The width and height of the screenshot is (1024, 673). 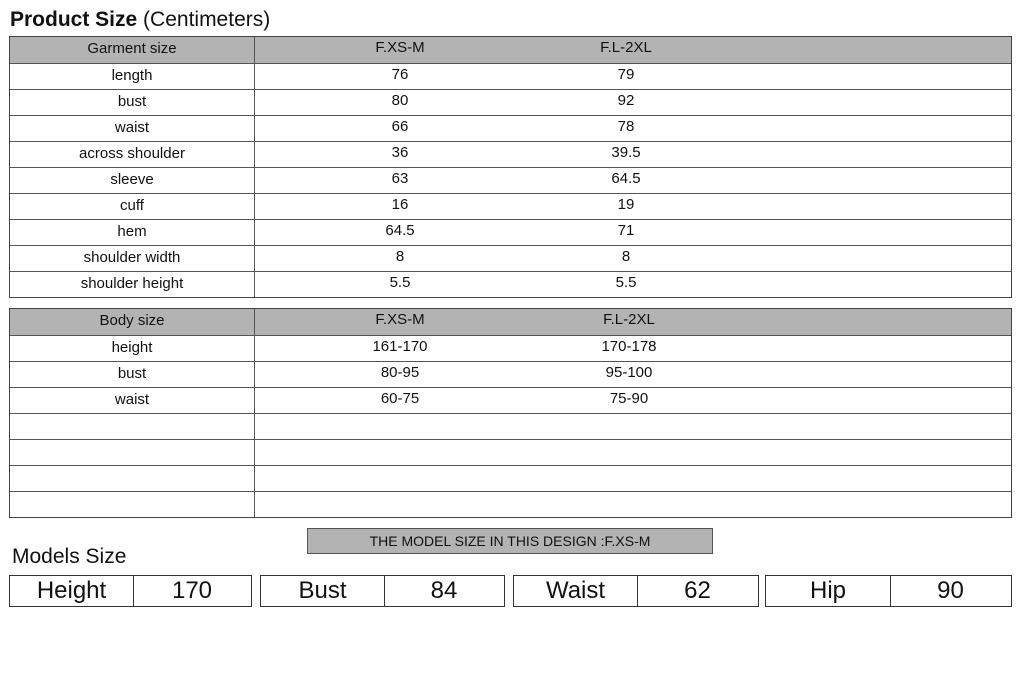 What do you see at coordinates (510, 322) in the screenshot?
I see `table-header: Body size F.XS-M F.L-2XL` at bounding box center [510, 322].